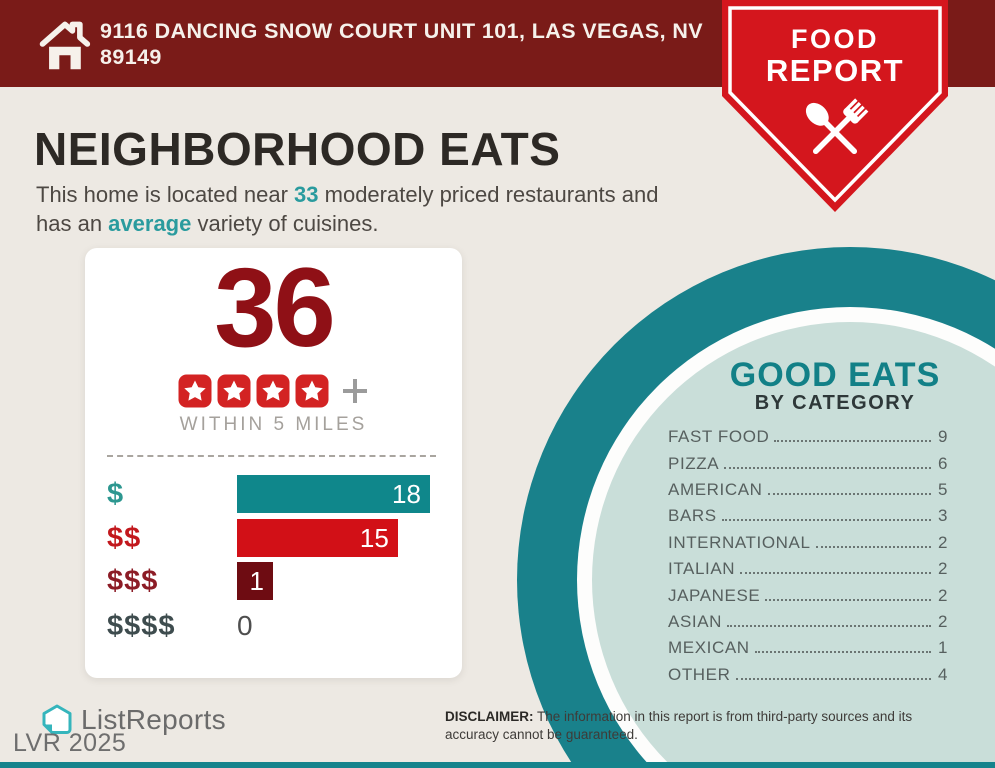  What do you see at coordinates (273, 424) in the screenshot?
I see `radius-caption: WITHIN 5 MILES` at bounding box center [273, 424].